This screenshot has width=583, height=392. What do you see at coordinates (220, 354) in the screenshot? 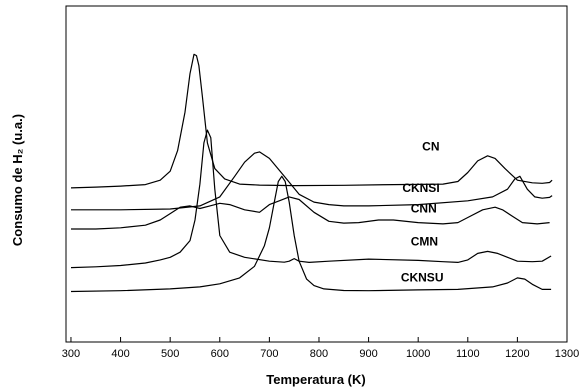
I see `x-tick-label: 600` at bounding box center [220, 354].